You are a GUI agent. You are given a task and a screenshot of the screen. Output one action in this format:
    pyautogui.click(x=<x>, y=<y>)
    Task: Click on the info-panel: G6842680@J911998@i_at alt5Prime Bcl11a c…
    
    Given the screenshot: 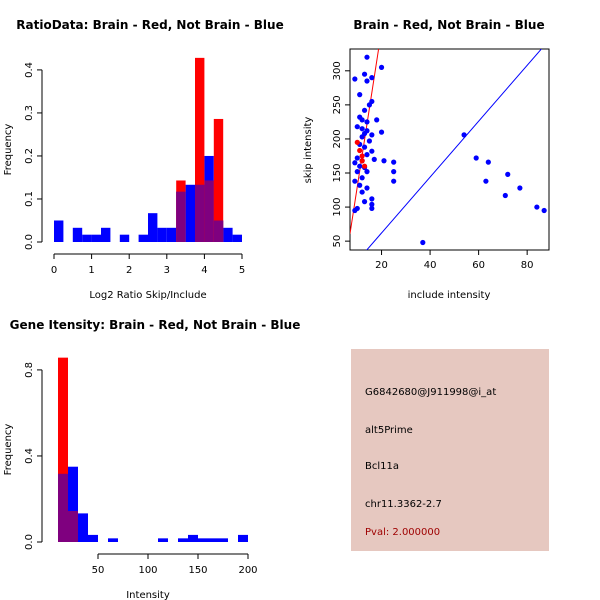 What is the action you would take?
    pyautogui.click(x=450, y=450)
    